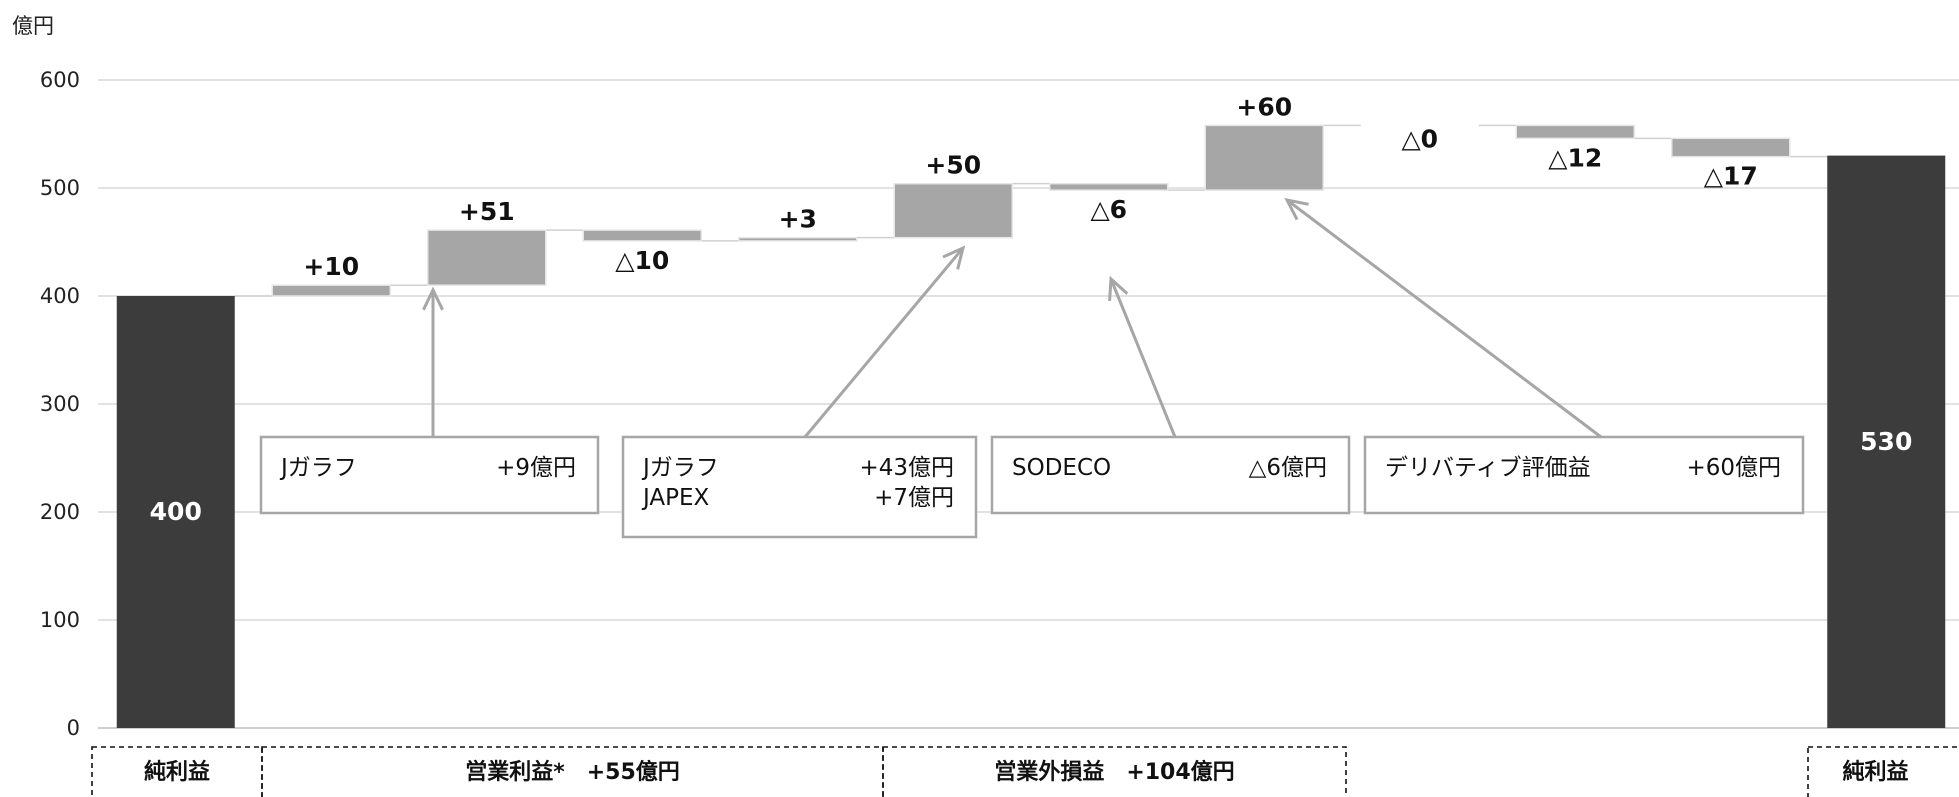 This screenshot has height=797, width=1959. What do you see at coordinates (60, 188) in the screenshot?
I see `y-tick-label: 500` at bounding box center [60, 188].